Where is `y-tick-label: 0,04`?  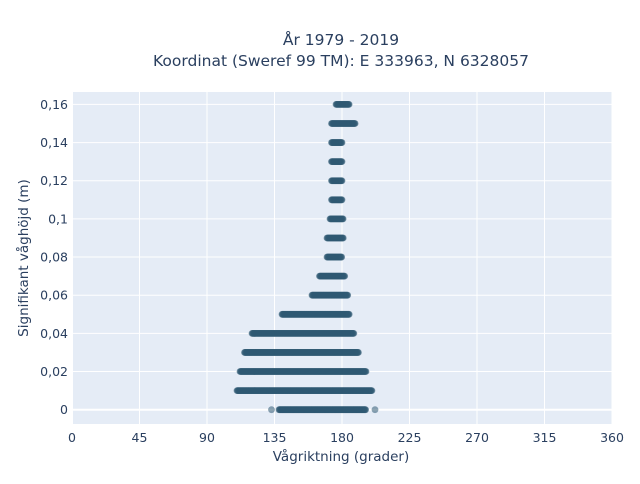
y-tick-label: 0,04 is located at coordinates (54, 333).